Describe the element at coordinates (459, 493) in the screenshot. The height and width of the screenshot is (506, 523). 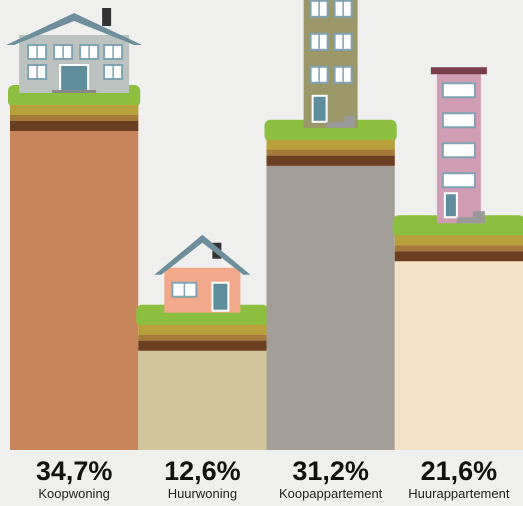
I see `category-label: Huurappartement` at that location.